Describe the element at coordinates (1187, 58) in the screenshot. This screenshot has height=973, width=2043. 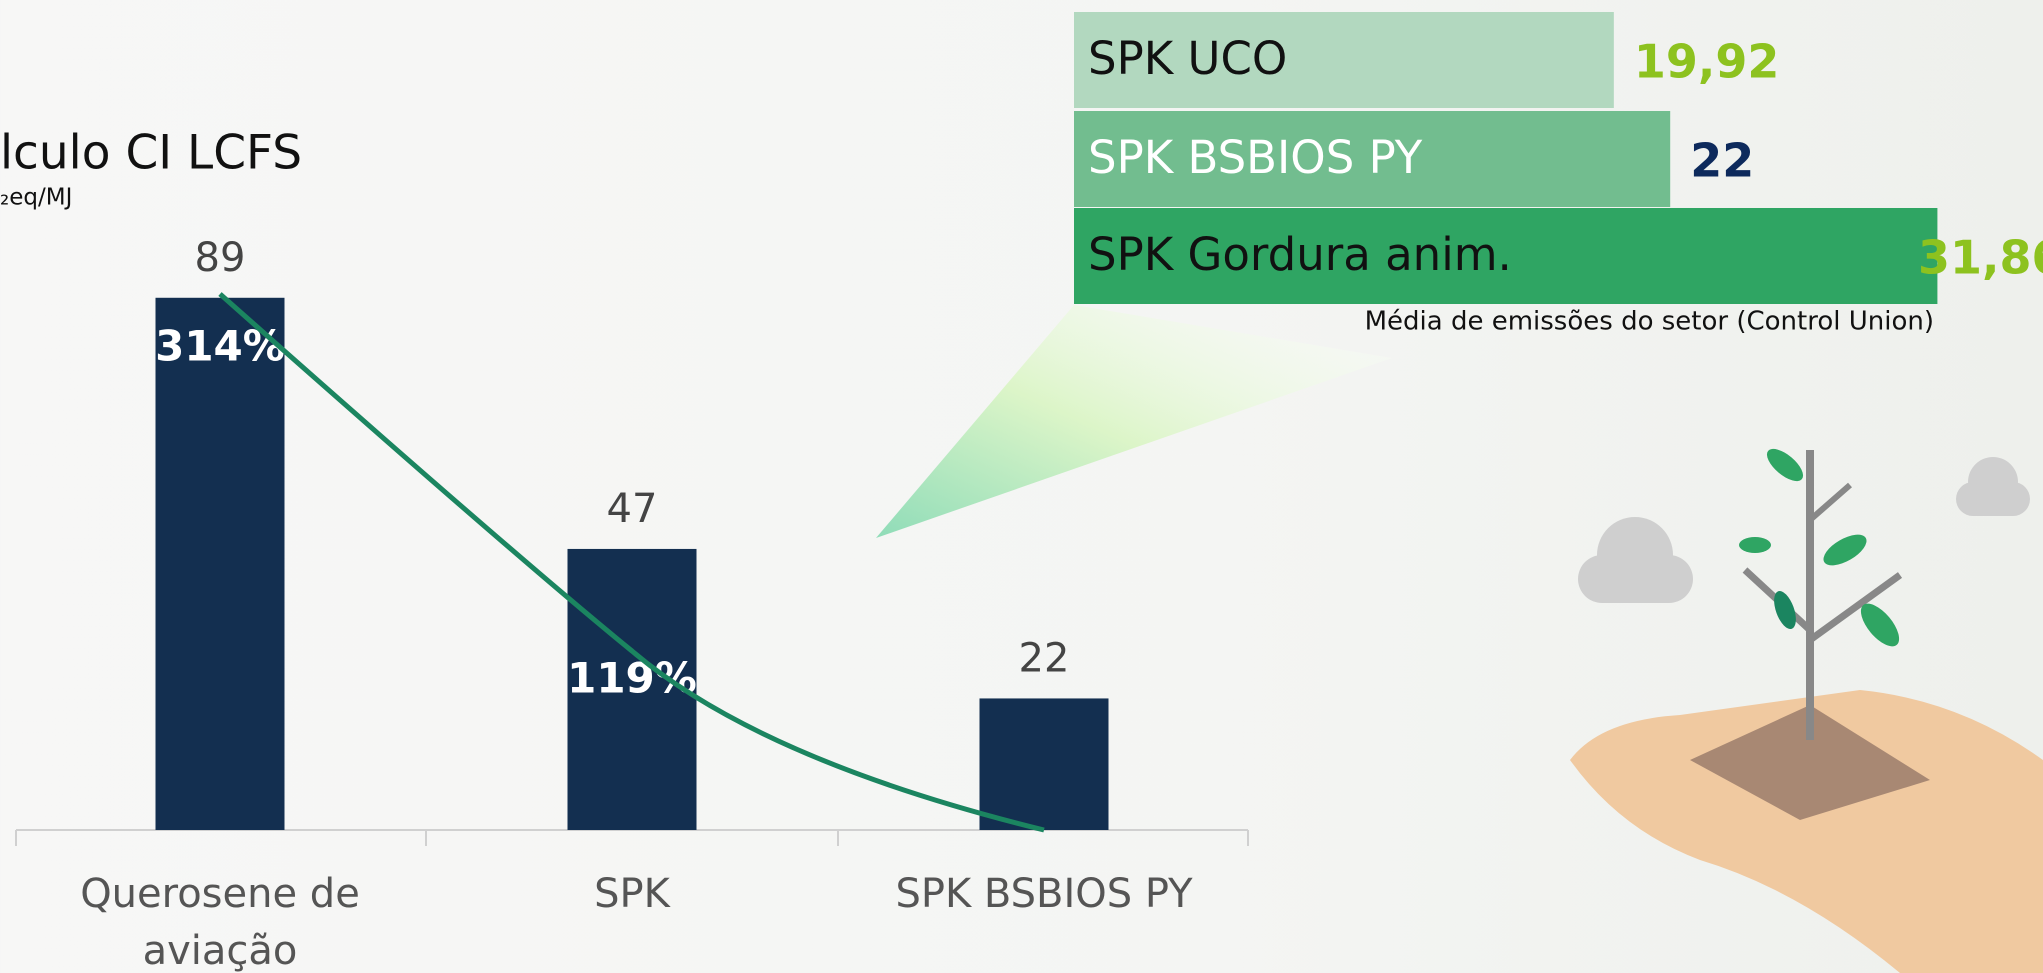
I see `bar-label: SPK UCO` at that location.